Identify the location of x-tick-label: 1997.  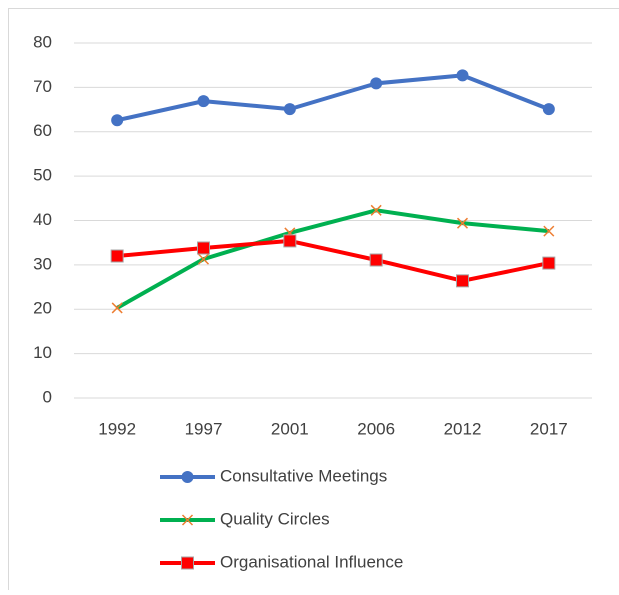
(204, 428).